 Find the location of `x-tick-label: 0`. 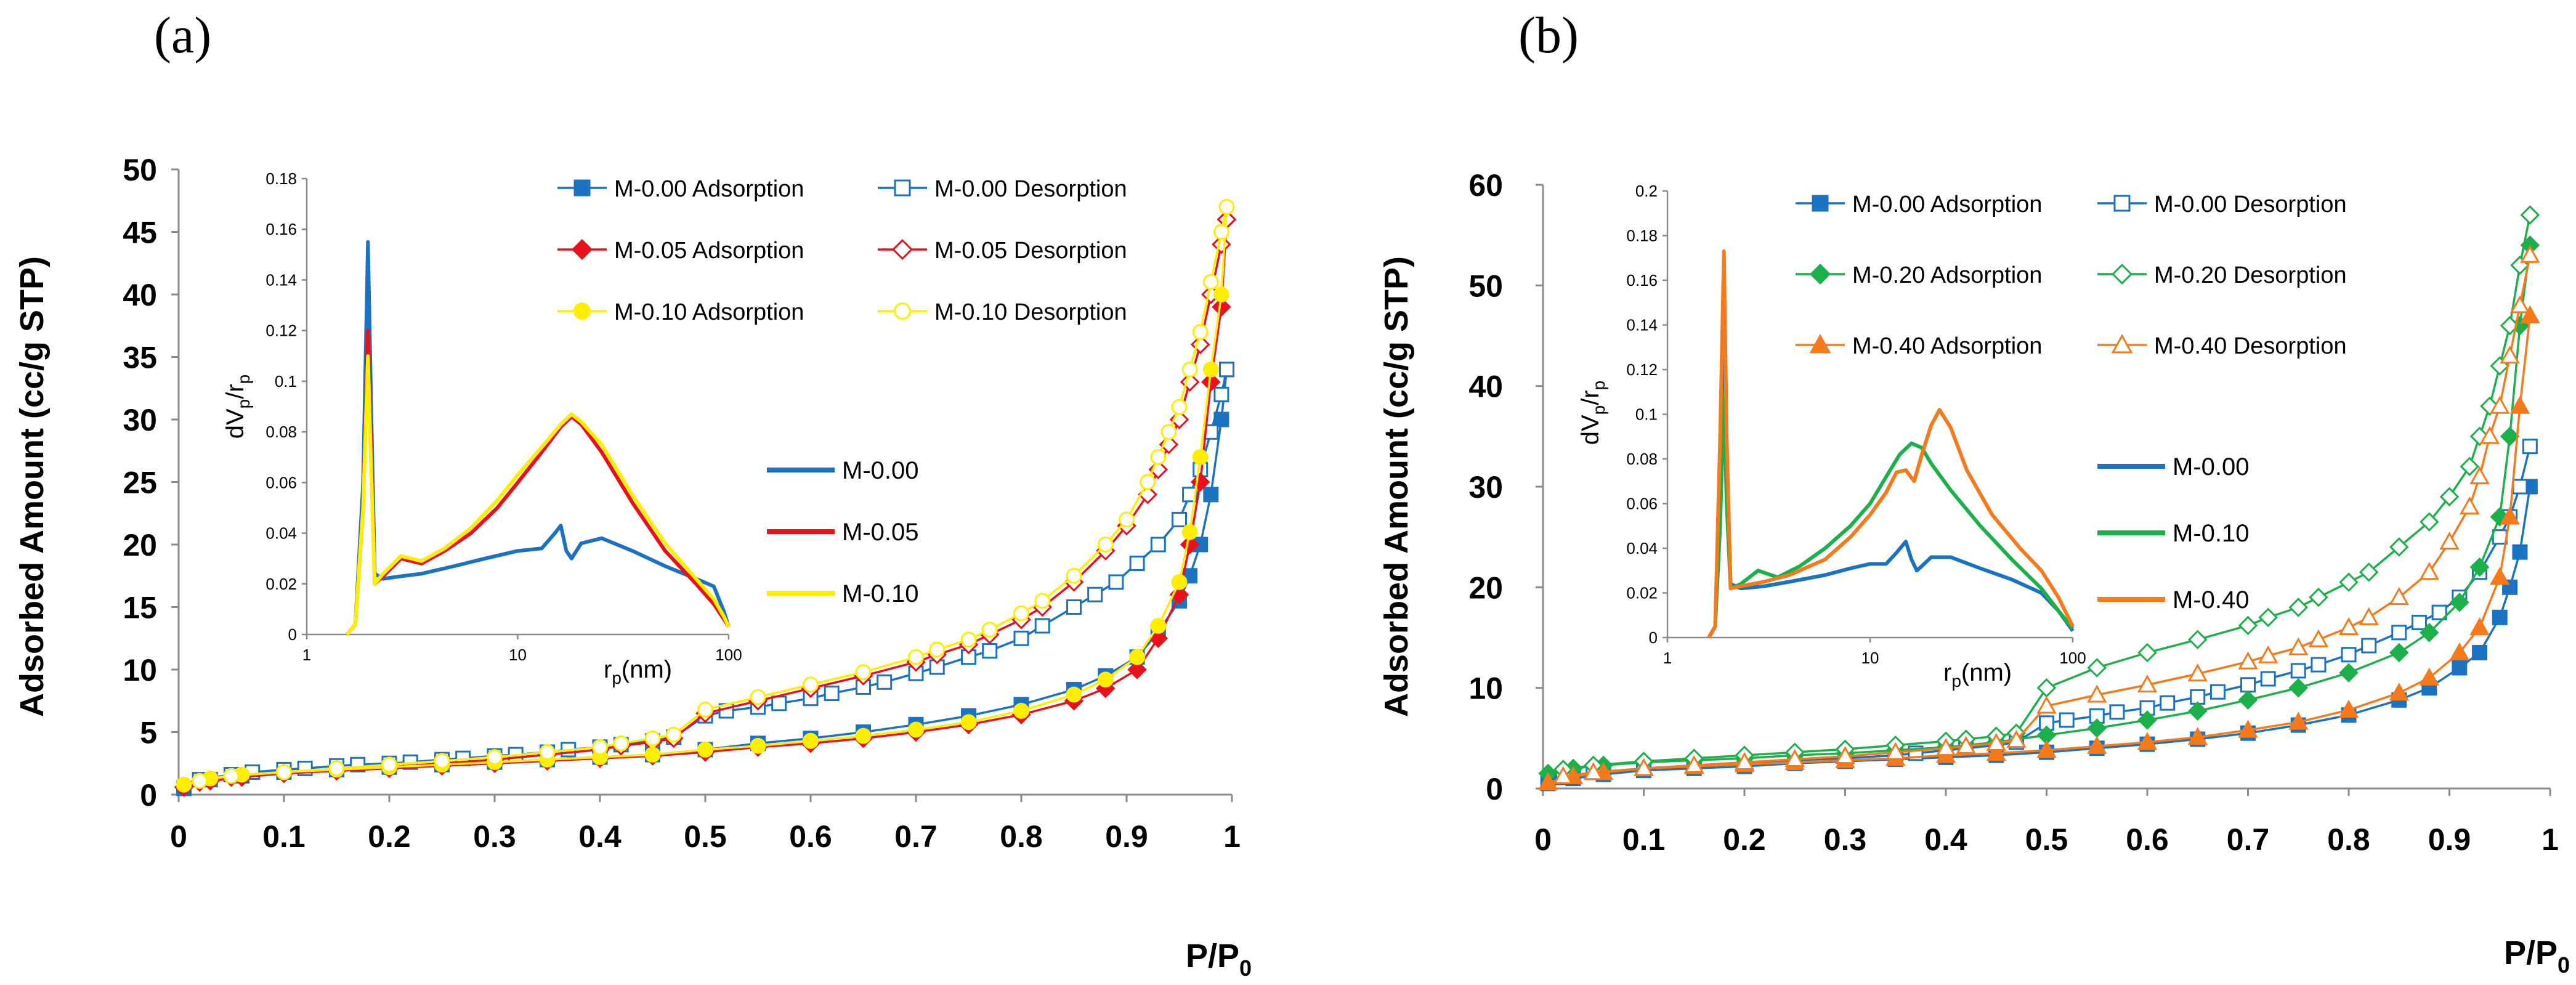

x-tick-label: 0 is located at coordinates (1543, 839).